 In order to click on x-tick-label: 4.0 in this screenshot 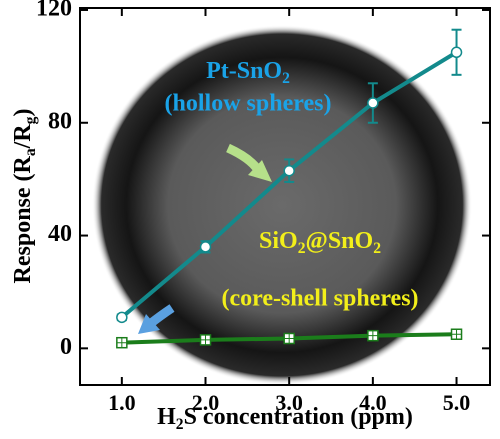, I will do `click(373, 402)`.